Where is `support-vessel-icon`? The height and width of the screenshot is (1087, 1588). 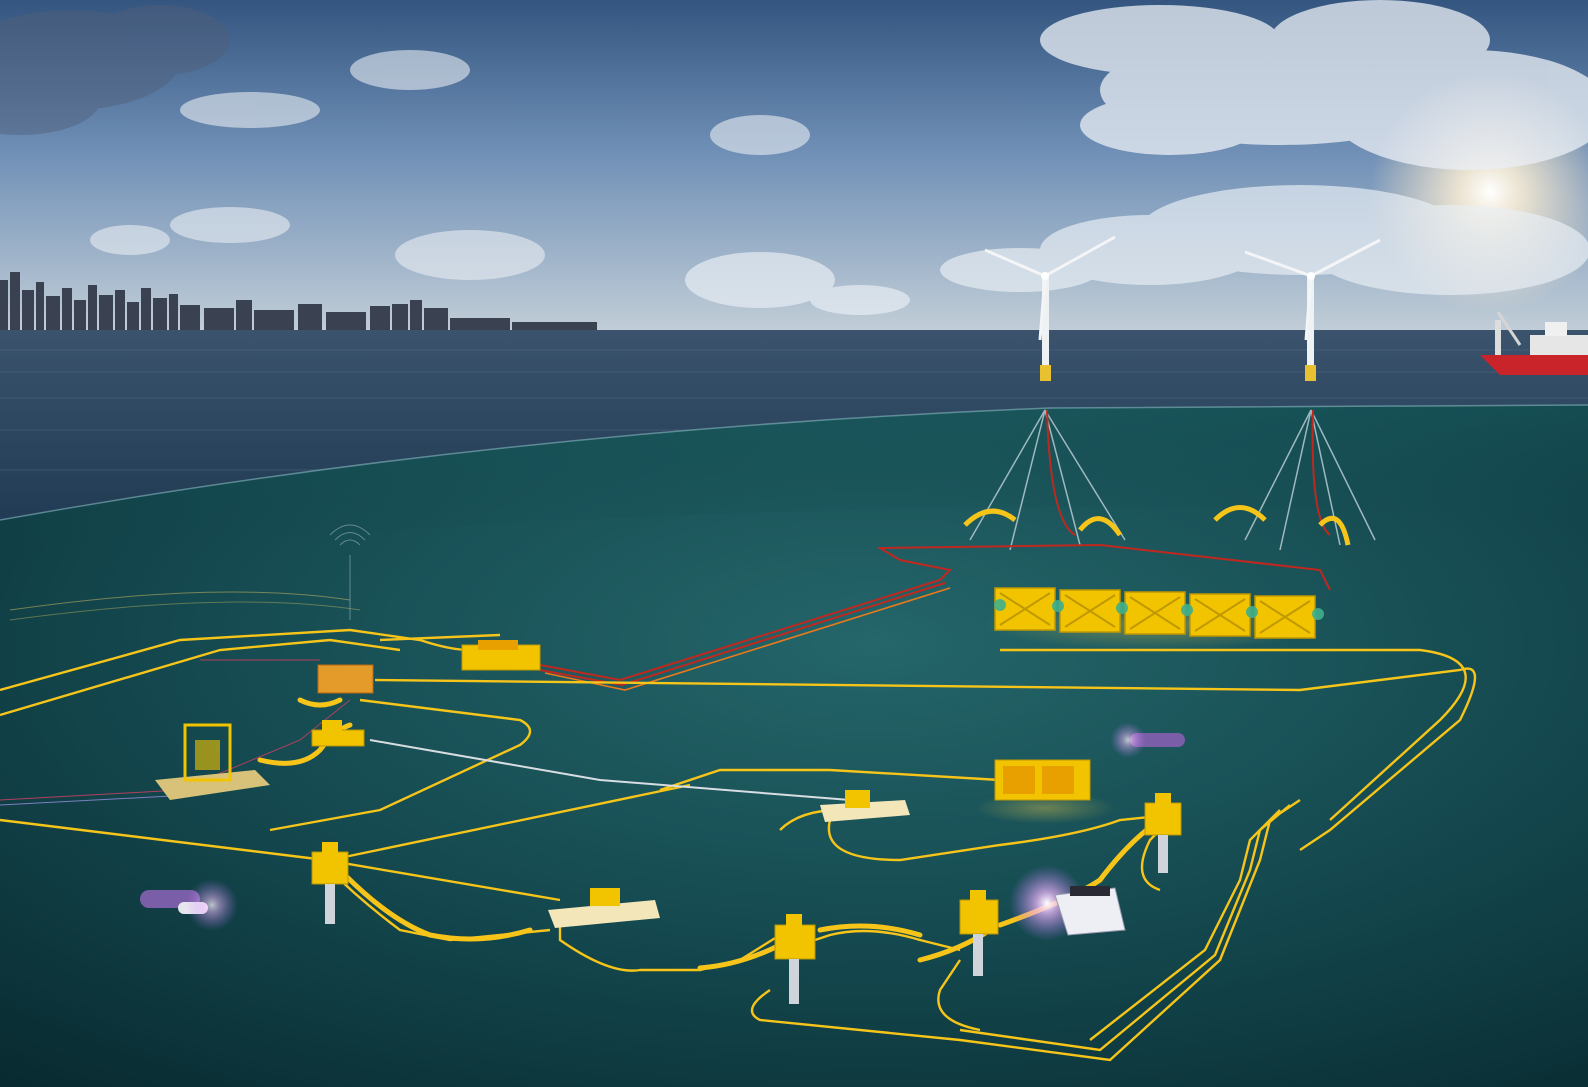 support-vessel-icon is located at coordinates (1534, 343).